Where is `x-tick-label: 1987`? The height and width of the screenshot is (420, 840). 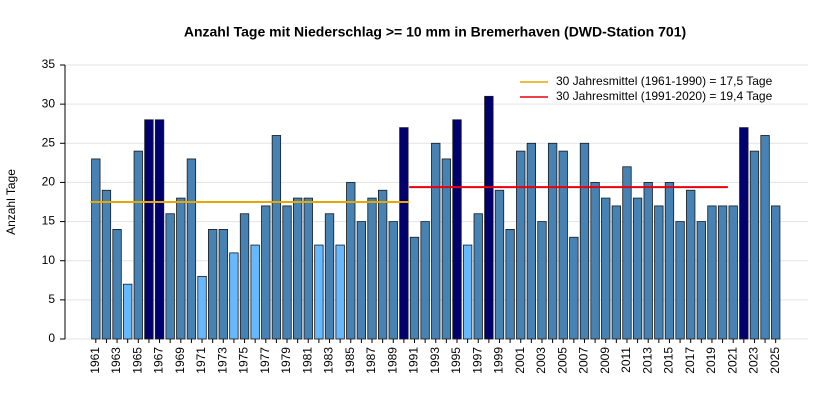 x-tick-label: 1987 is located at coordinates (371, 360).